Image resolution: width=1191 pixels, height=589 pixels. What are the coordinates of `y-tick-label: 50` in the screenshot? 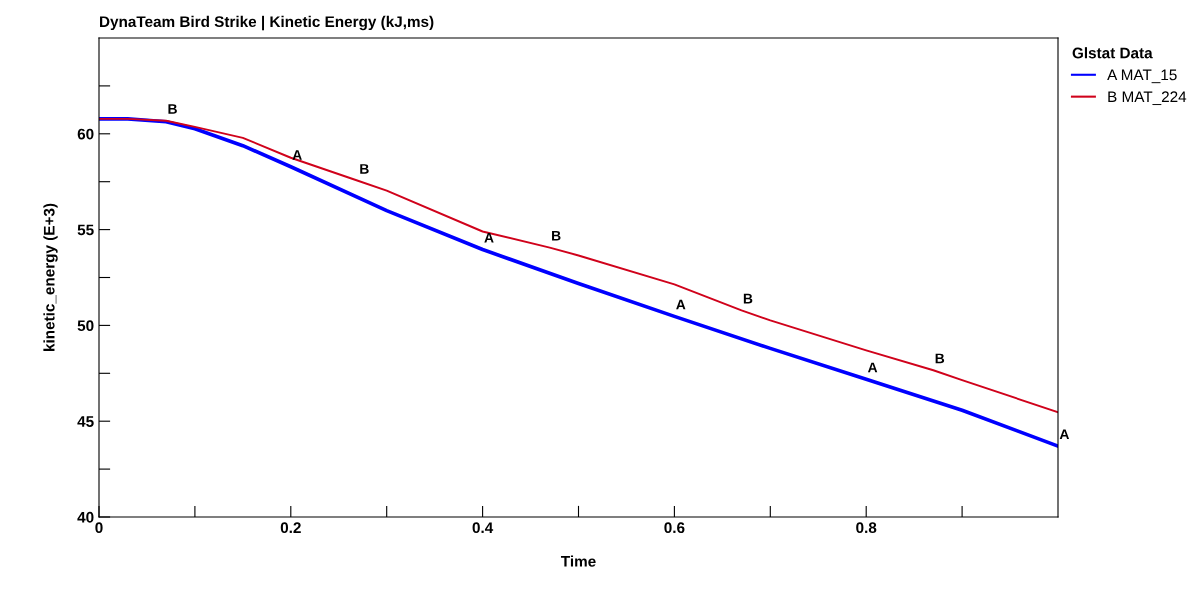 It's located at (85, 326).